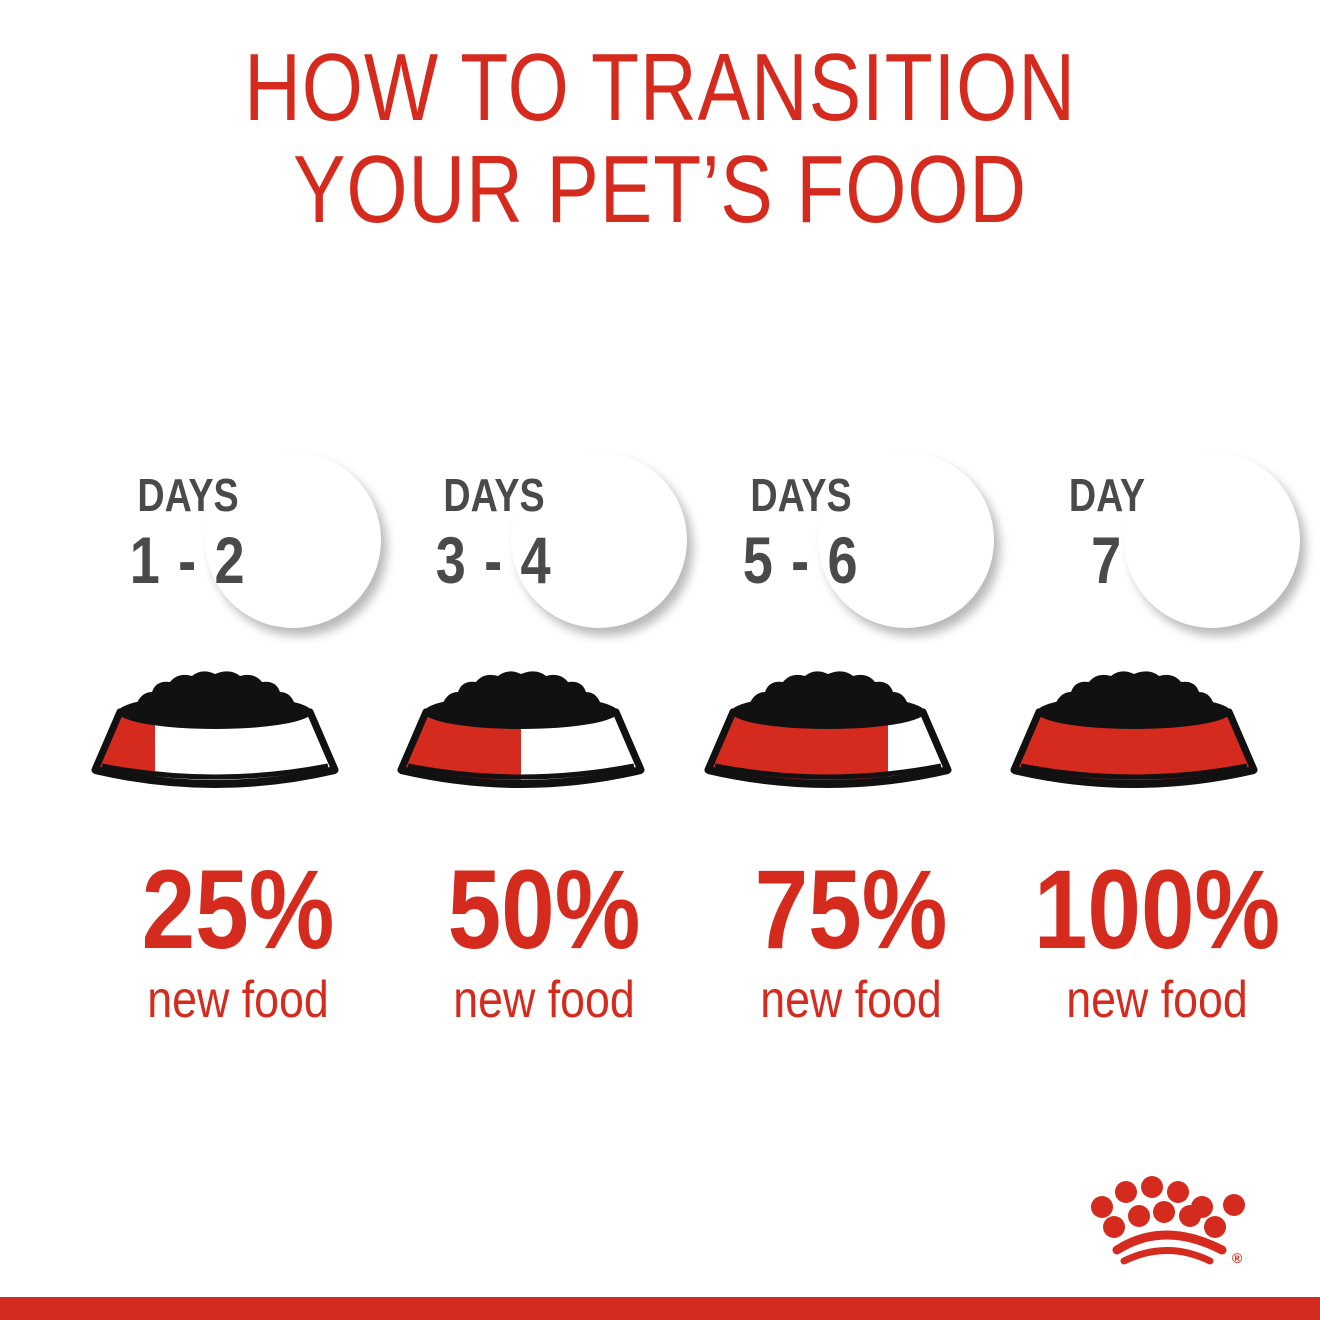  Describe the element at coordinates (1168, 1220) in the screenshot. I see `crown-logo-icon: ®` at that location.